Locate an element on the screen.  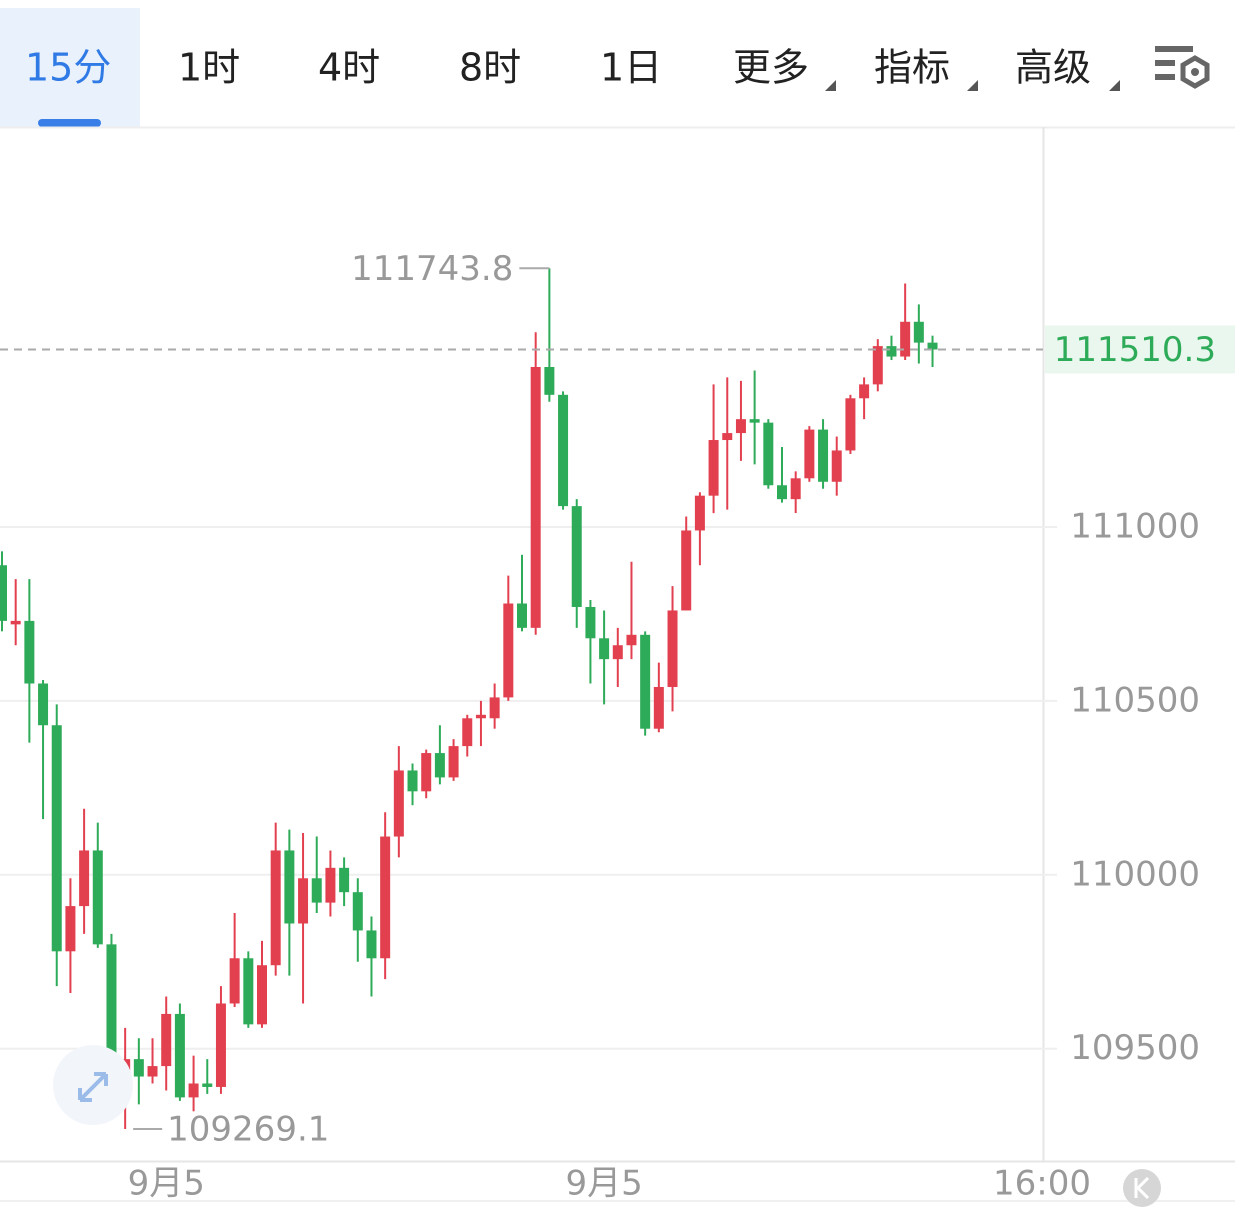
tab: 4时 is located at coordinates (349, 68).